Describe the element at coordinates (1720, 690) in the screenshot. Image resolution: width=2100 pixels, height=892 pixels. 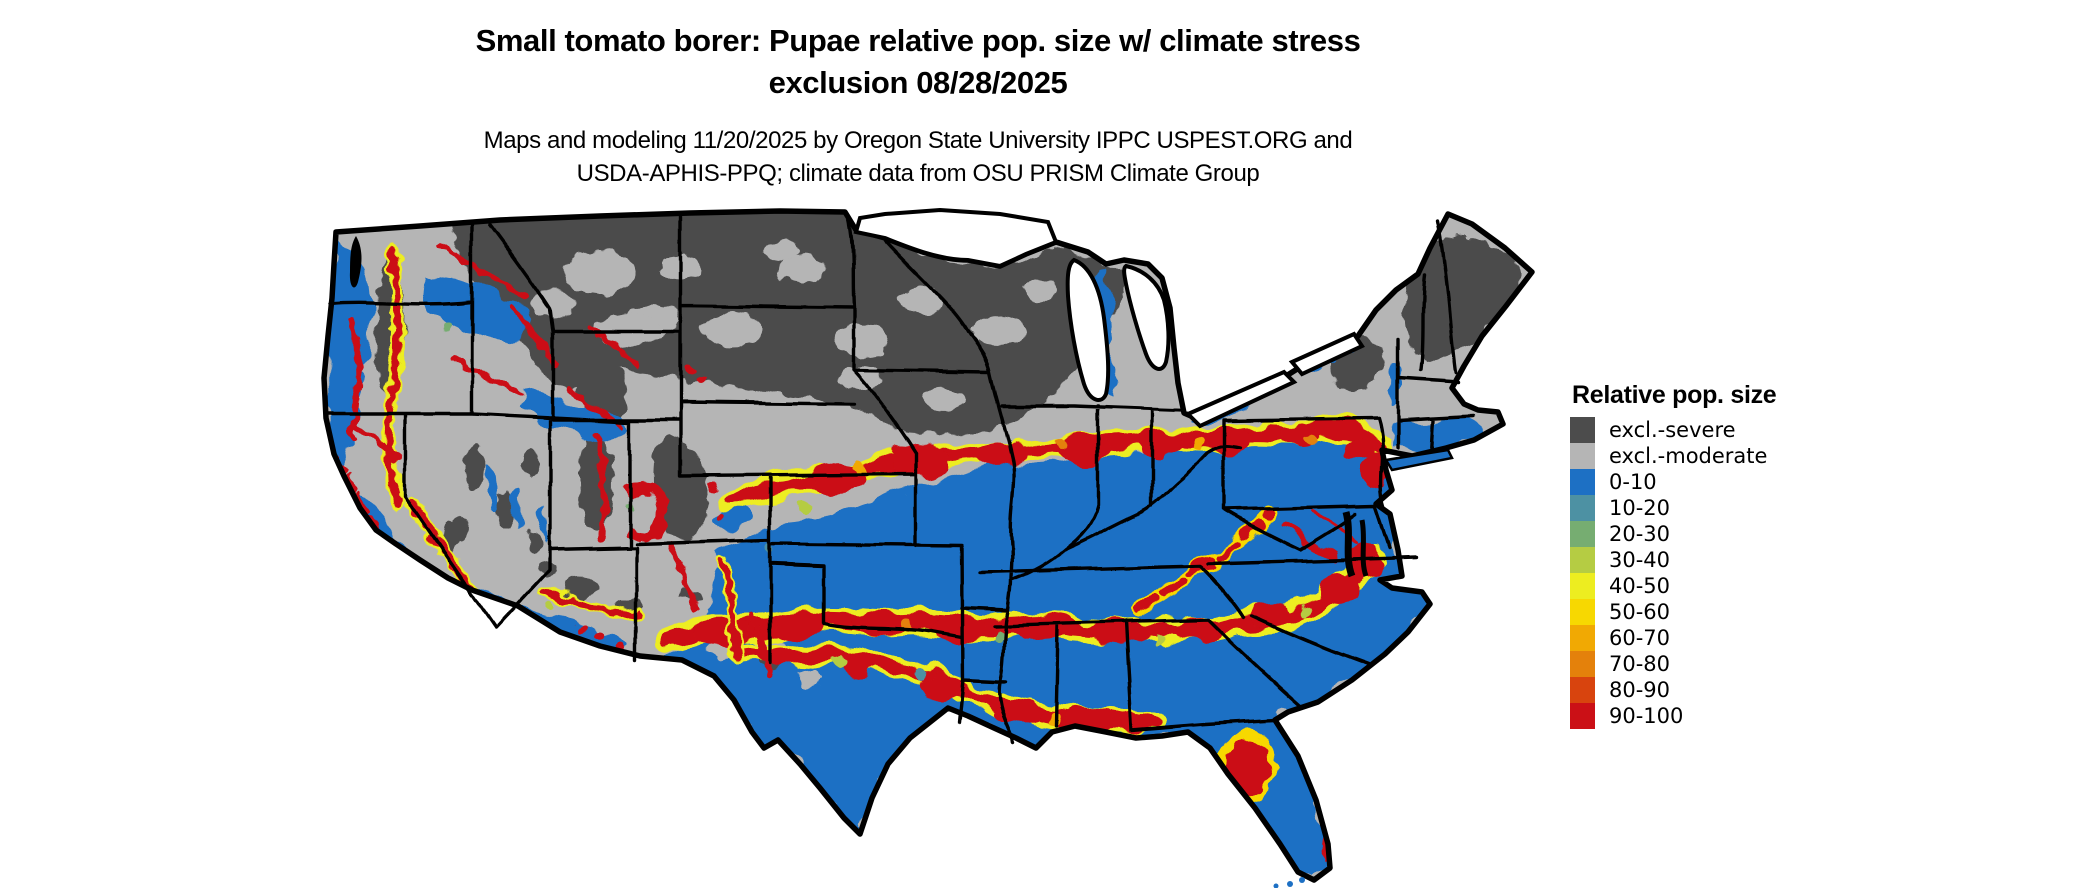
I see `legend-item: 80-90` at that location.